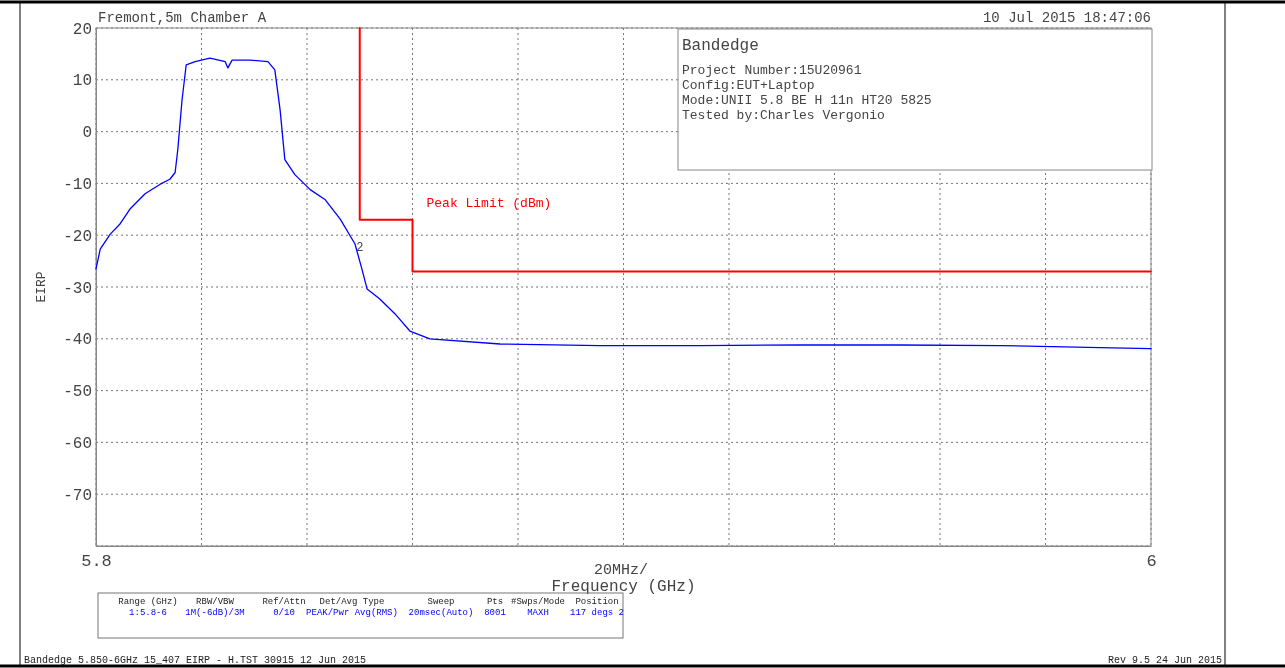 This screenshot has height=668, width=1285. Describe the element at coordinates (495, 613) in the screenshot. I see `text: 8001` at that location.